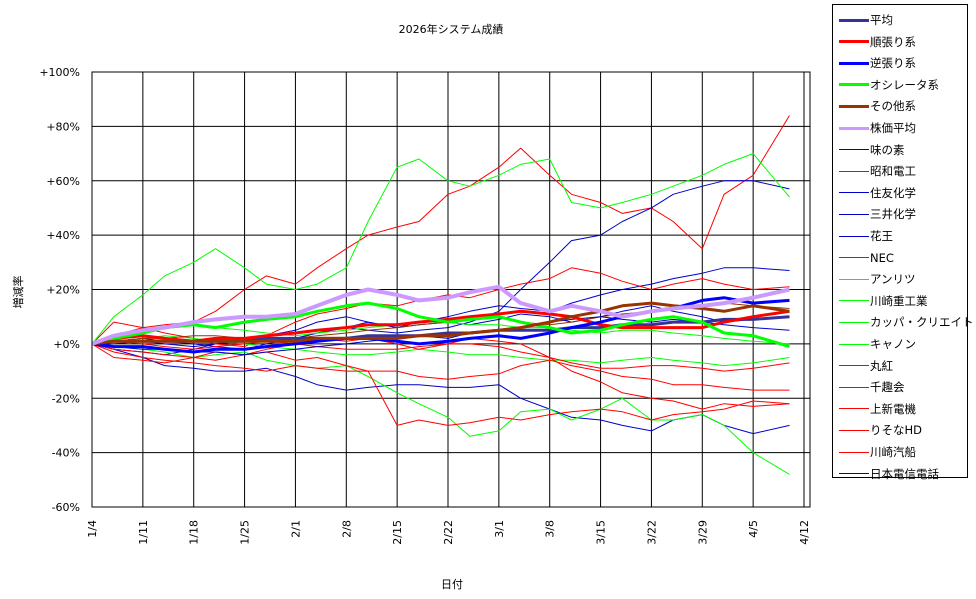 This screenshot has width=976, height=599. I want to click on legend-item: オシレータ系, so click(889, 85).